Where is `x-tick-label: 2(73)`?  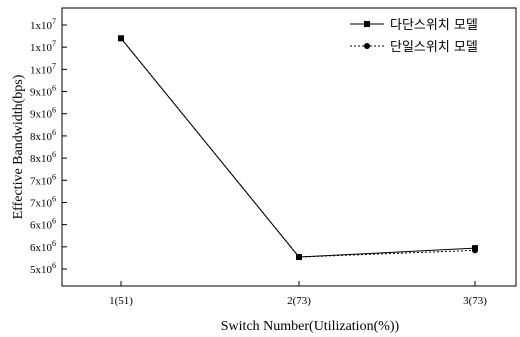 x-tick-label: 2(73) is located at coordinates (299, 301).